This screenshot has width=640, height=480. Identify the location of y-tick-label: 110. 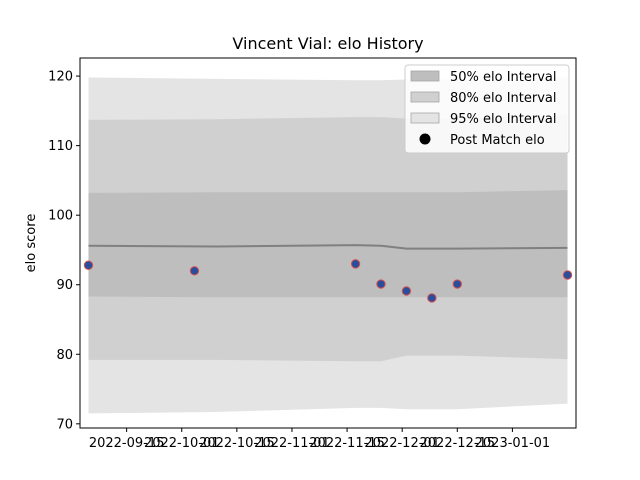
(60, 146).